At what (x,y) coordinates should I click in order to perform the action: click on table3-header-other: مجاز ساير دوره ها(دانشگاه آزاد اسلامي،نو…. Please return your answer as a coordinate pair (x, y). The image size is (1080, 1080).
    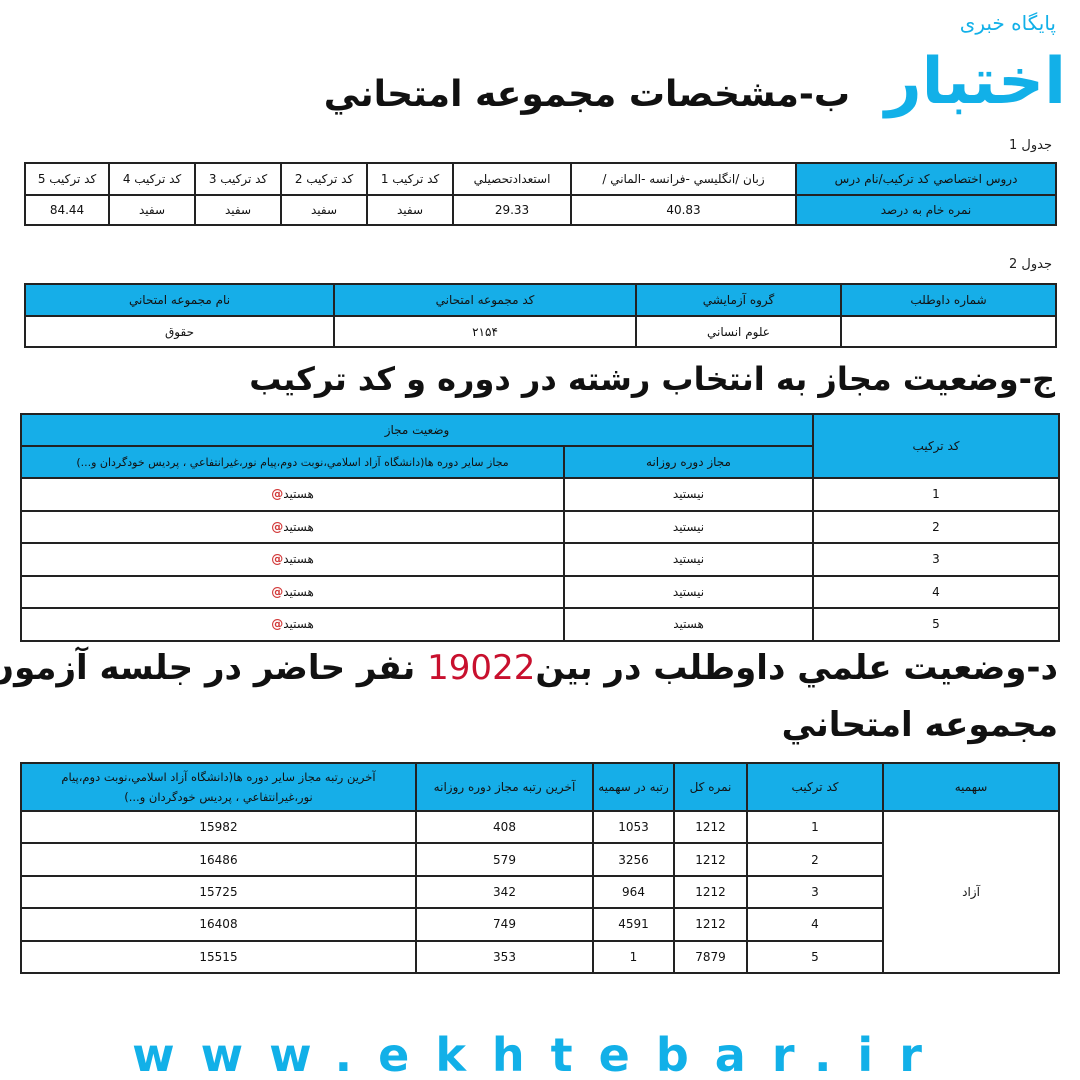
    Looking at the image, I should click on (292, 462).